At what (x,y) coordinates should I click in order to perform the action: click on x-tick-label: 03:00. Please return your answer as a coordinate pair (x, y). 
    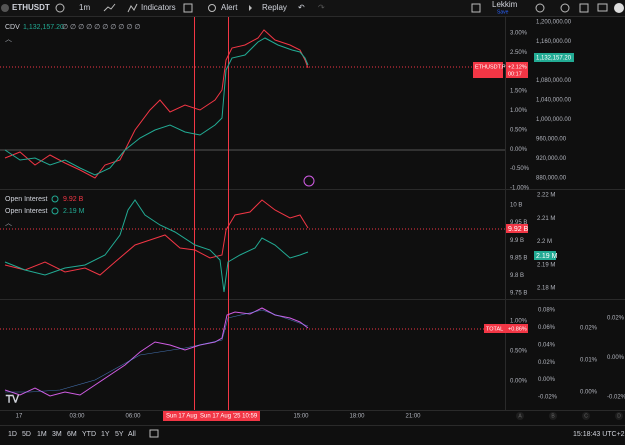
    Looking at the image, I should click on (77, 417).